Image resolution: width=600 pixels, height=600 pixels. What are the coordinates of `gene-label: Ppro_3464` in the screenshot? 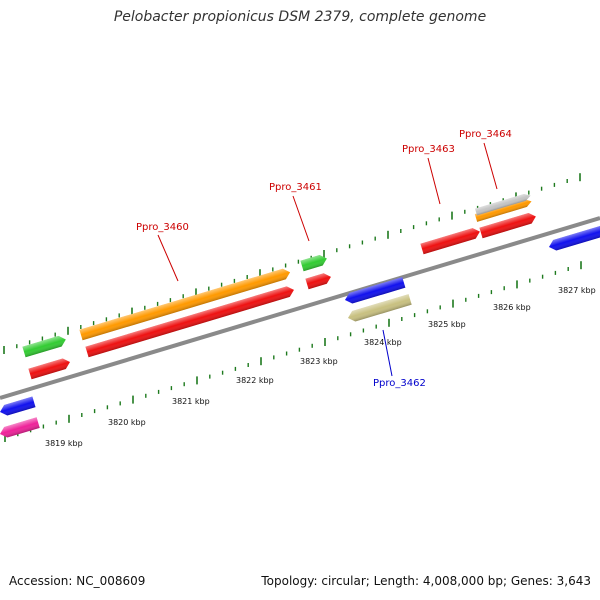 It's located at (485, 134).